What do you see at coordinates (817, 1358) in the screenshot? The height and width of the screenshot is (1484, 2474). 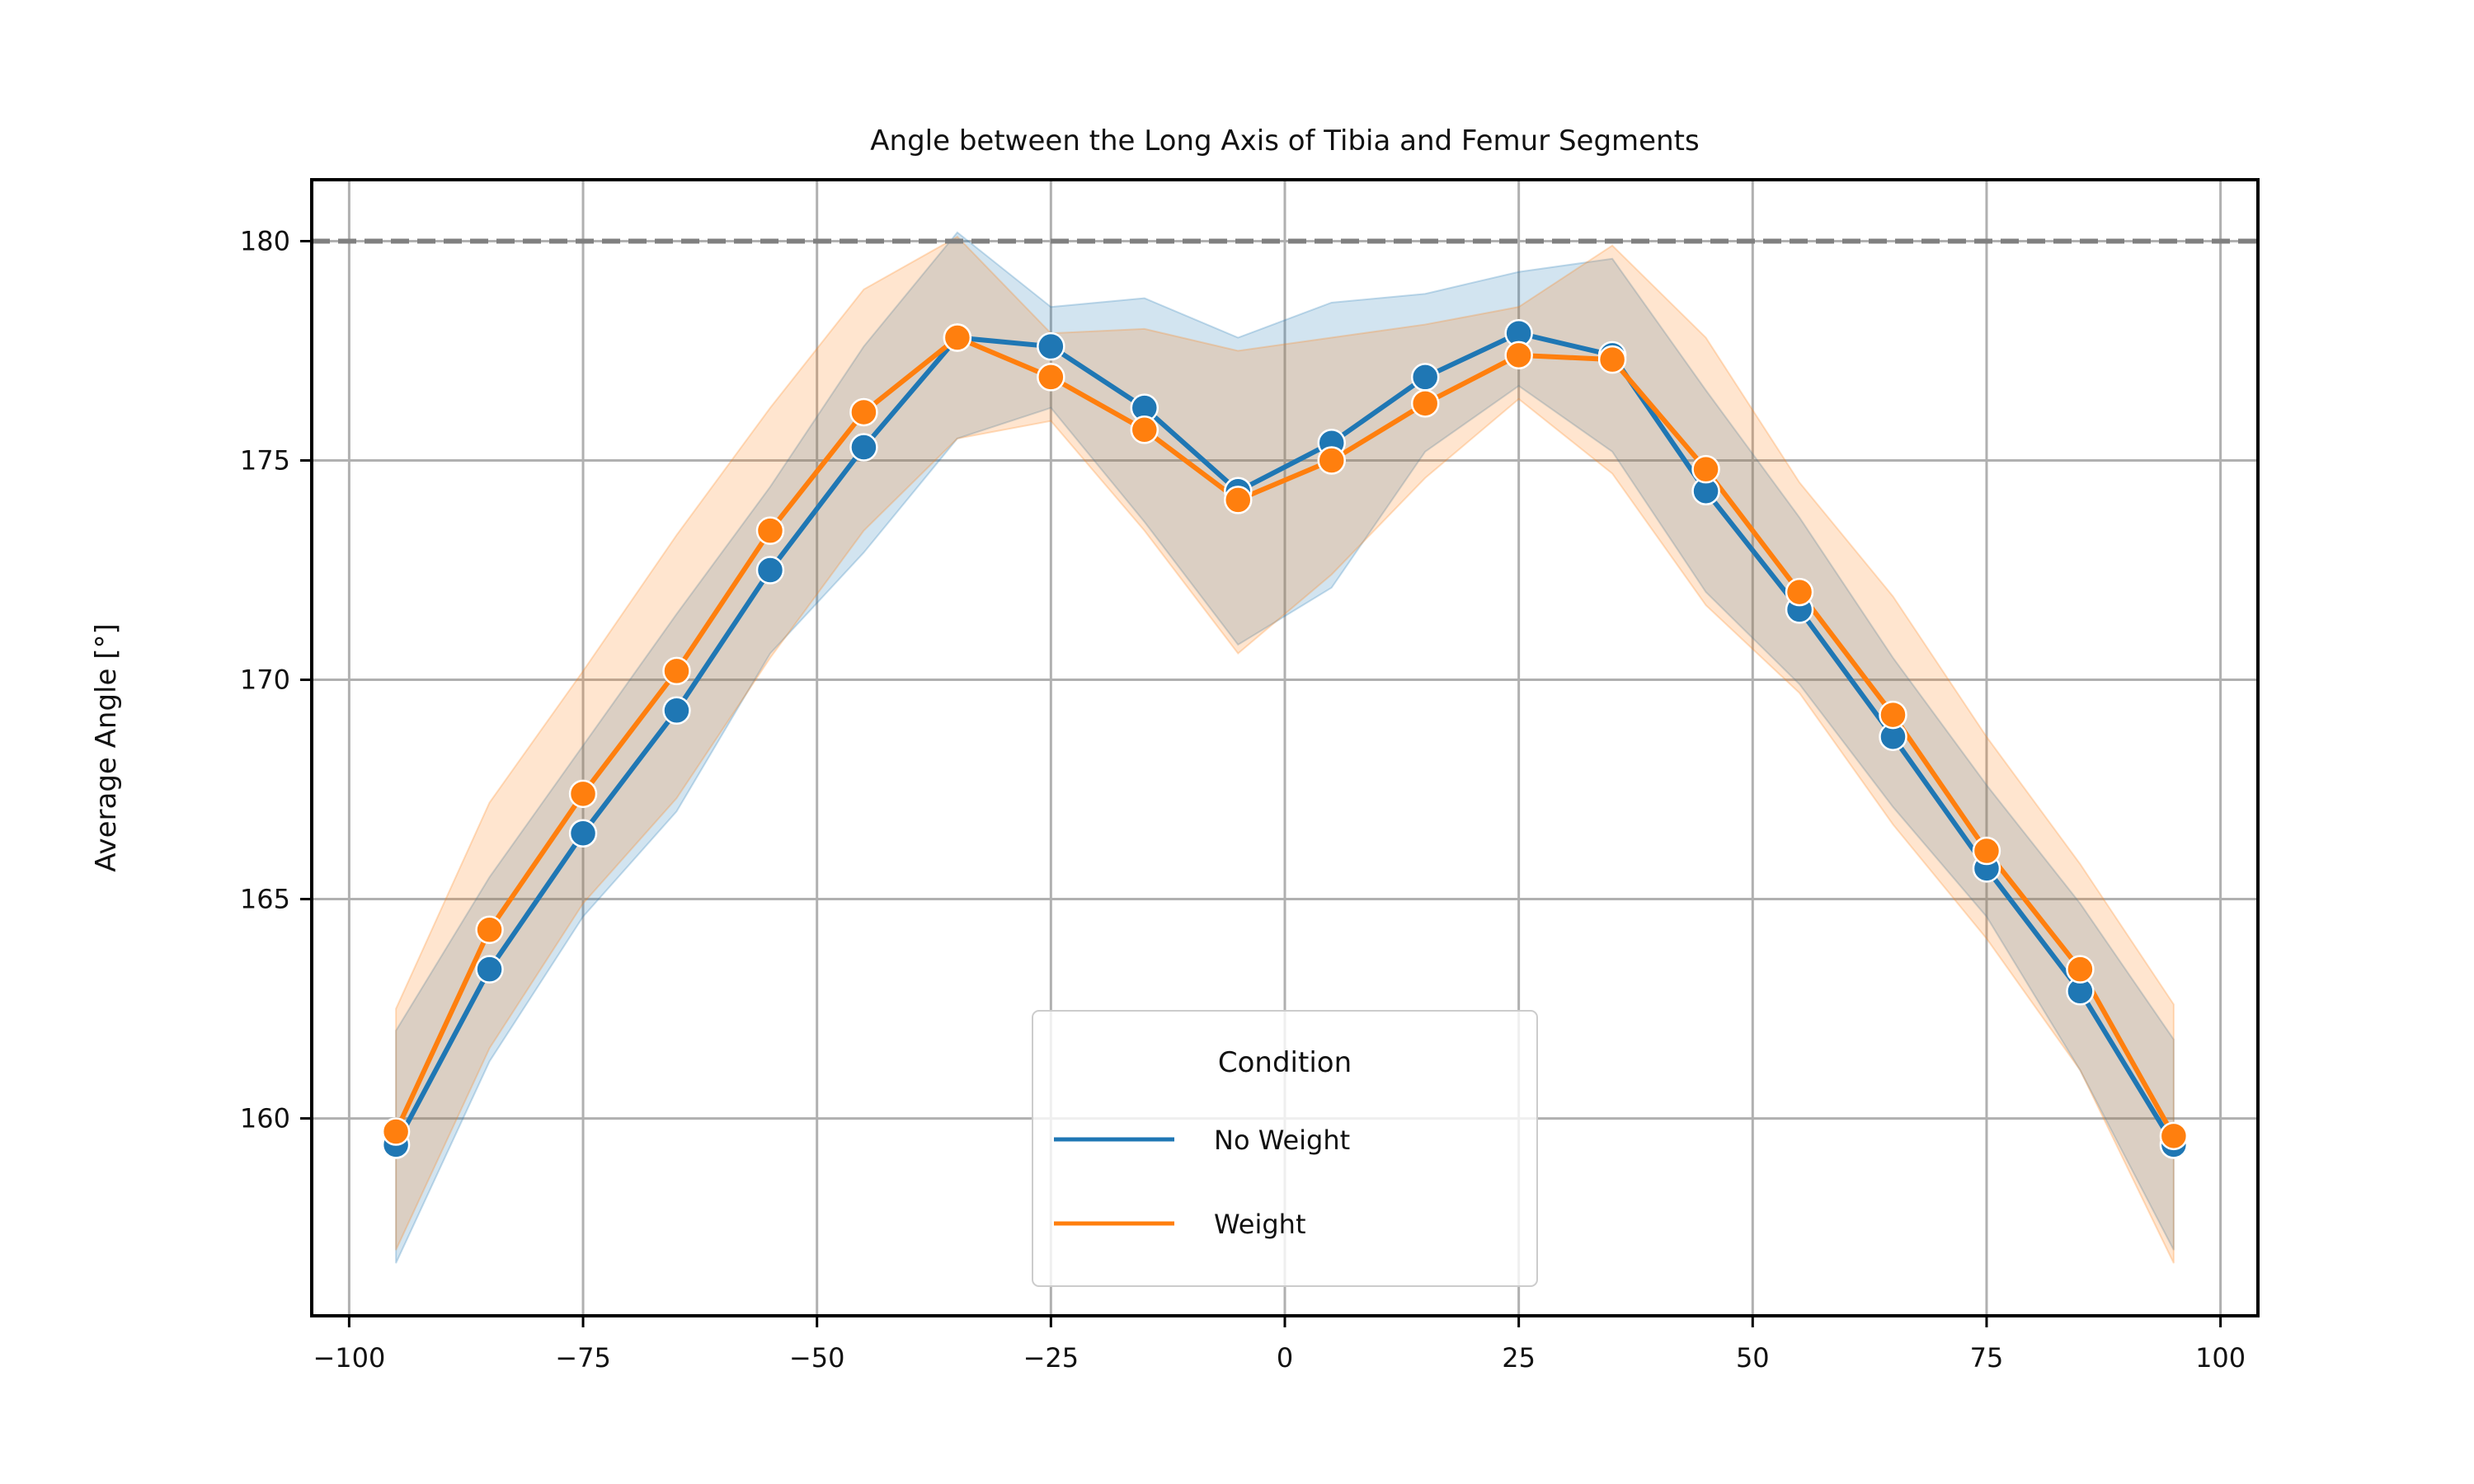 I see `x-tick-label: −50` at bounding box center [817, 1358].